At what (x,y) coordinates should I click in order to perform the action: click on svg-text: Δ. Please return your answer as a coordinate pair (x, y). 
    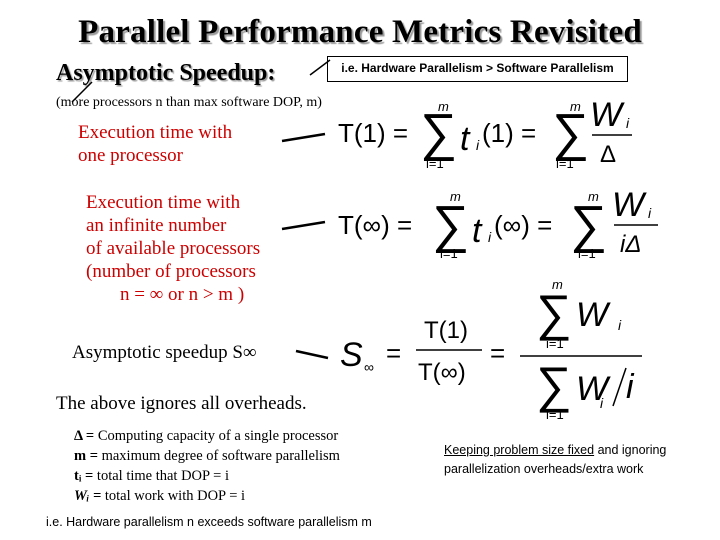
    Looking at the image, I should click on (608, 154).